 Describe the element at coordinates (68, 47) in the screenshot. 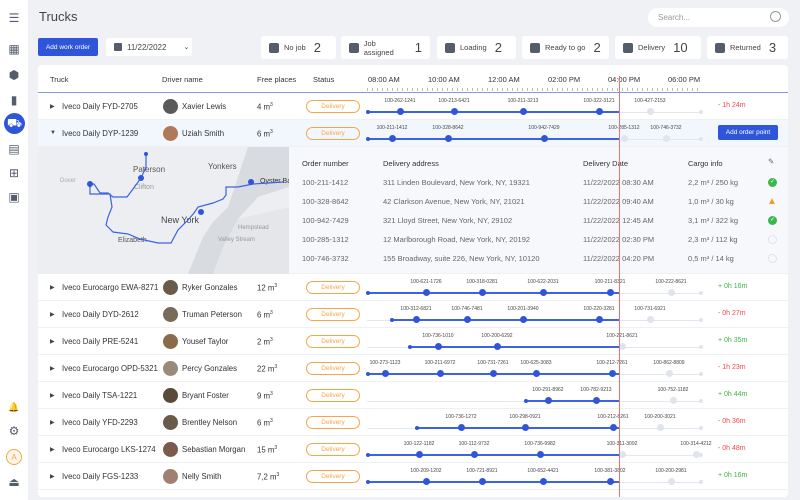

I see `add-work-order-button: Add work order` at that location.